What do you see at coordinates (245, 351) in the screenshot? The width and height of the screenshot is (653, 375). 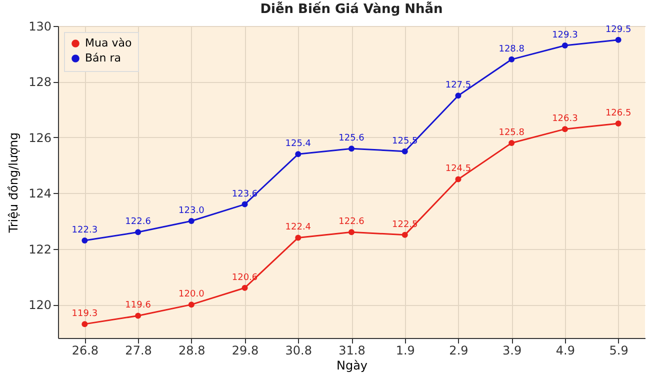 I see `x-tick-label: 29.8` at bounding box center [245, 351].